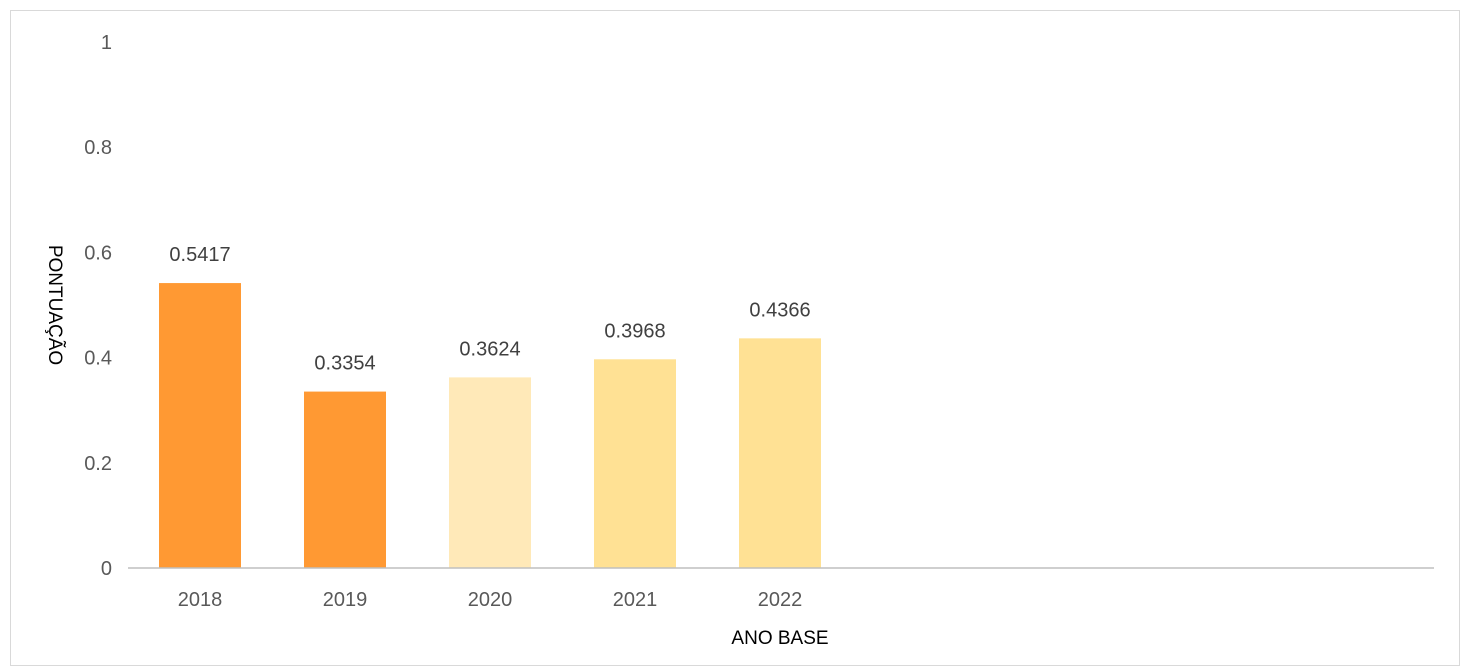  What do you see at coordinates (780, 453) in the screenshot?
I see `bar-2022` at bounding box center [780, 453].